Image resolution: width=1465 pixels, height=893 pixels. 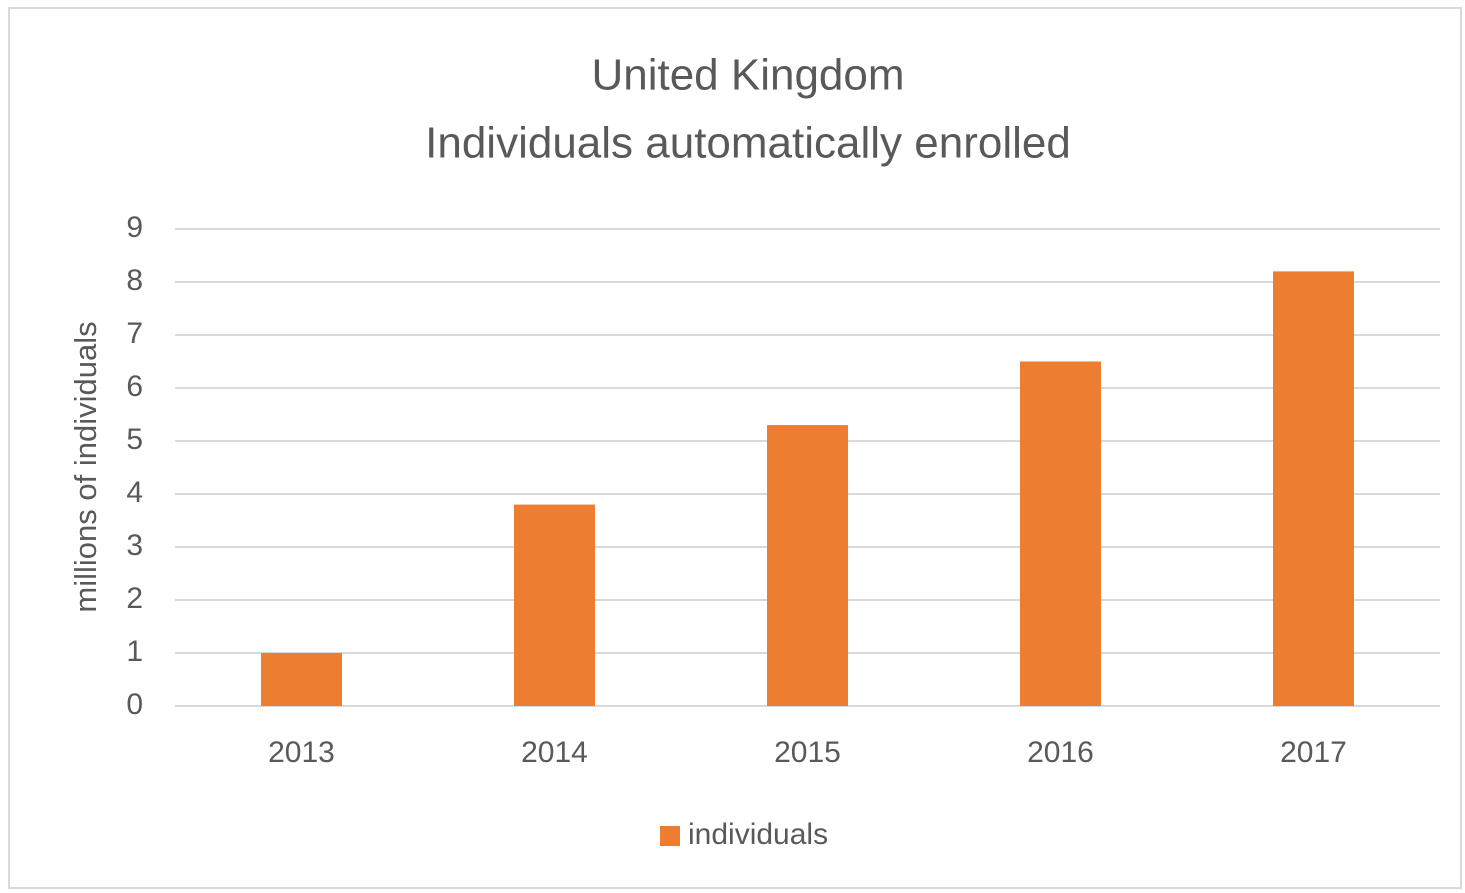 What do you see at coordinates (1060, 752) in the screenshot?
I see `x-tick-label: 2016` at bounding box center [1060, 752].